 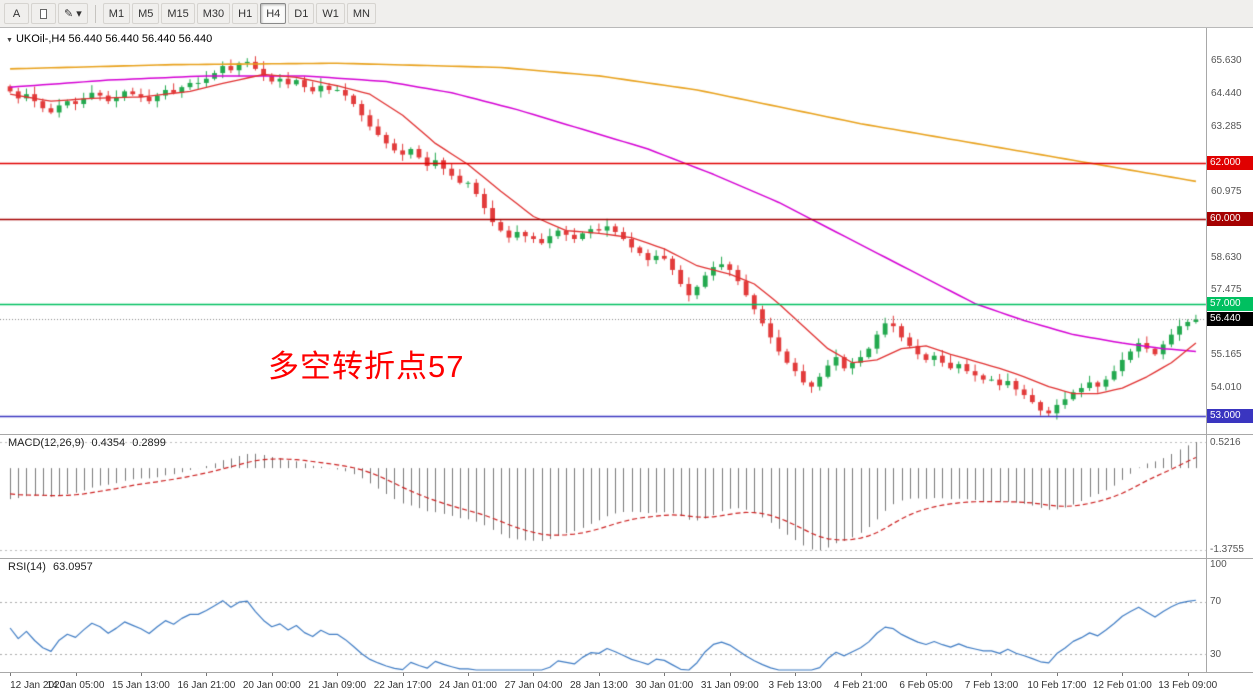 What do you see at coordinates (38, 685) in the screenshot?
I see `time-axis-label: 12 Jan 2020` at bounding box center [38, 685].